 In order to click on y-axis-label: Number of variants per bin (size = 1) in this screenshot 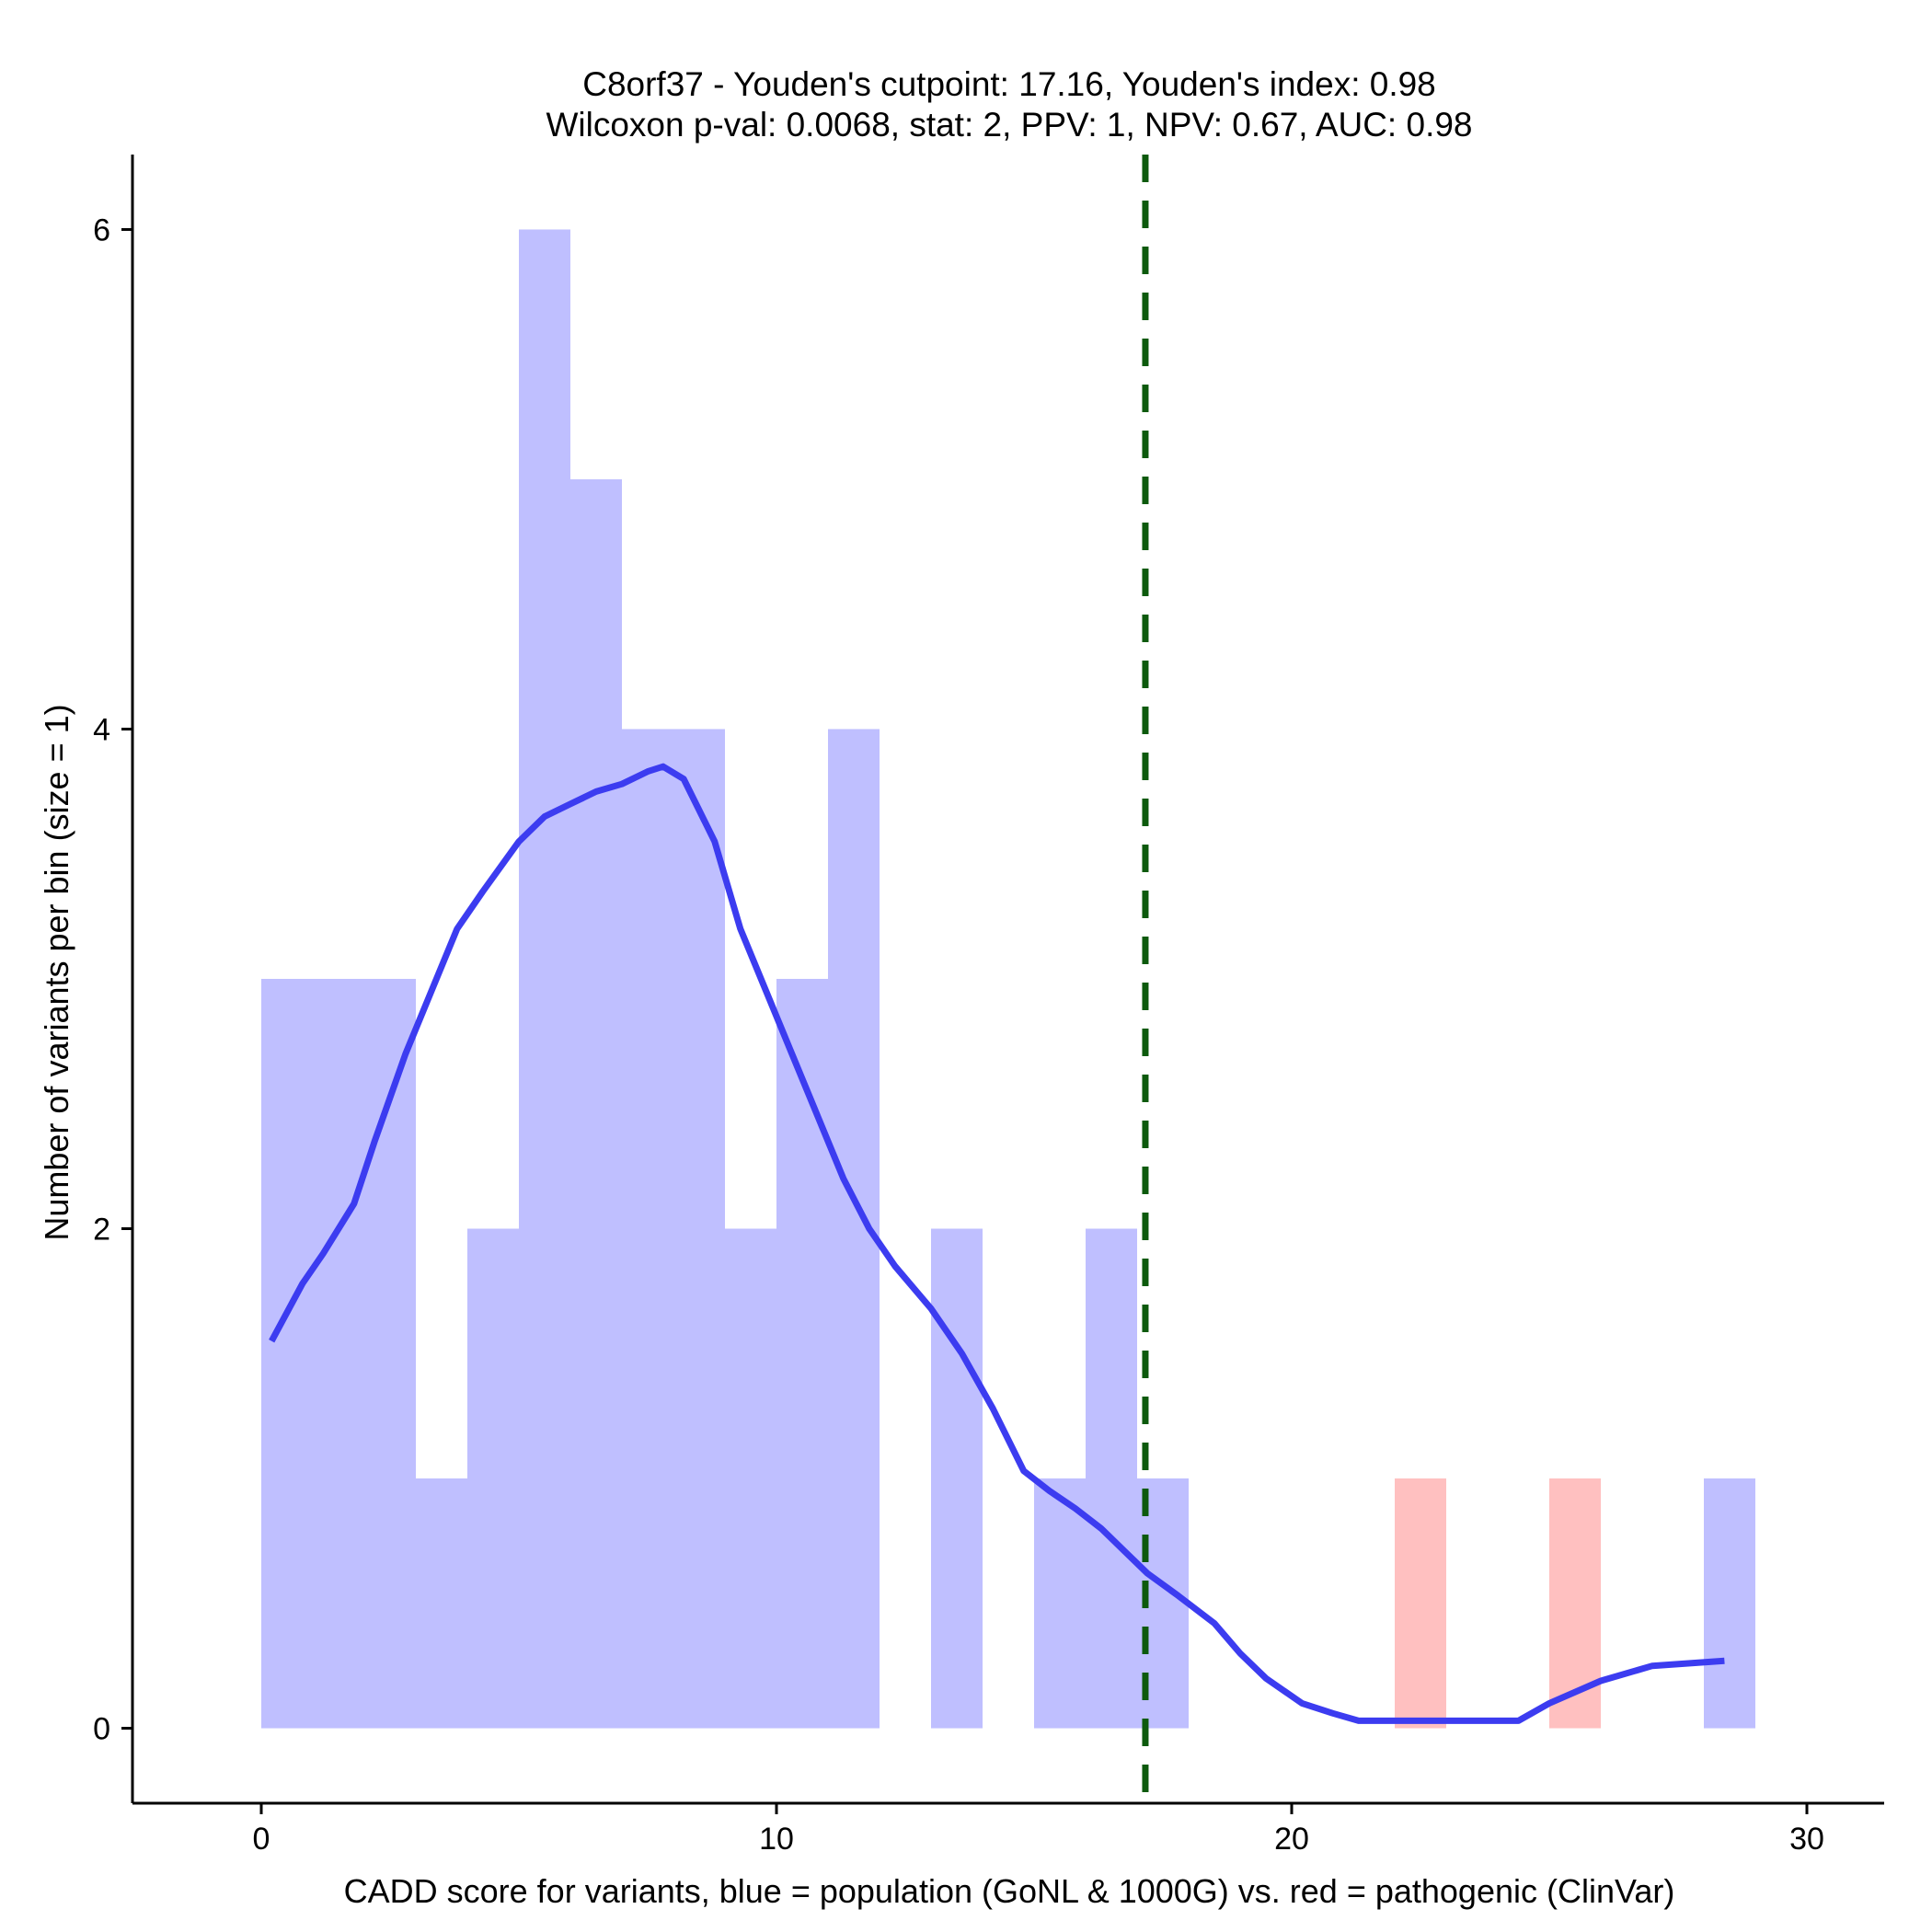, I will do `click(56, 972)`.